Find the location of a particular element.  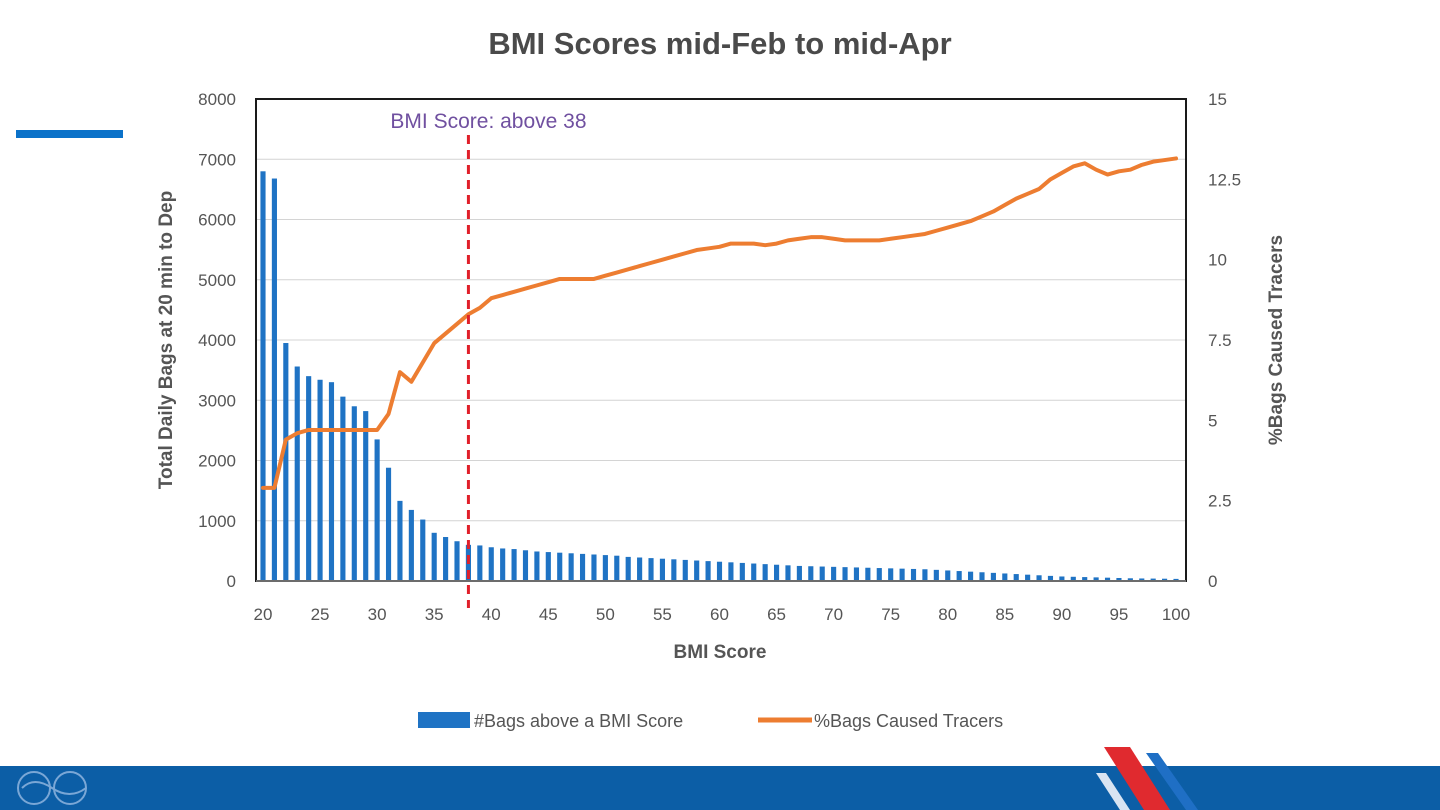

x-tick-label: 80 is located at coordinates (947, 614).